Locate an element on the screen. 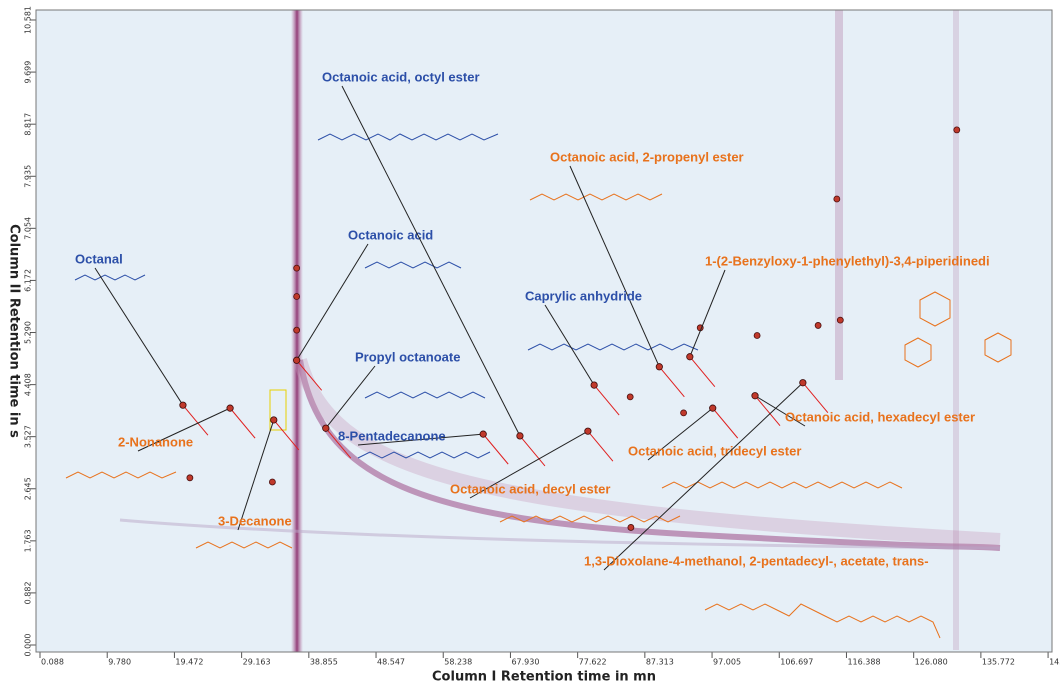 This screenshot has height=686, width=1060. compound-label: Octanoic acid, octyl ester is located at coordinates (401, 76).